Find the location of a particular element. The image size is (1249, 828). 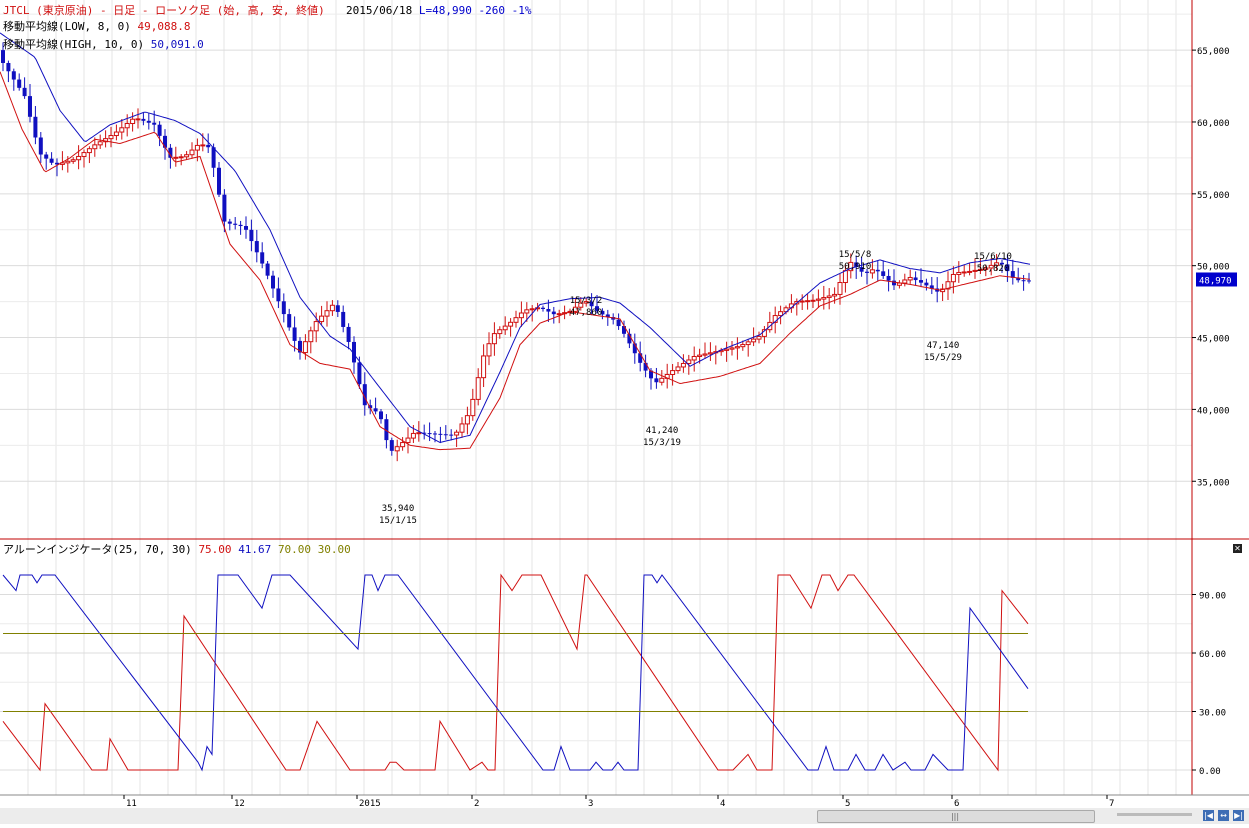

aroon-label: アルーンインジケータ(25, 70, 30) is located at coordinates (97, 549).